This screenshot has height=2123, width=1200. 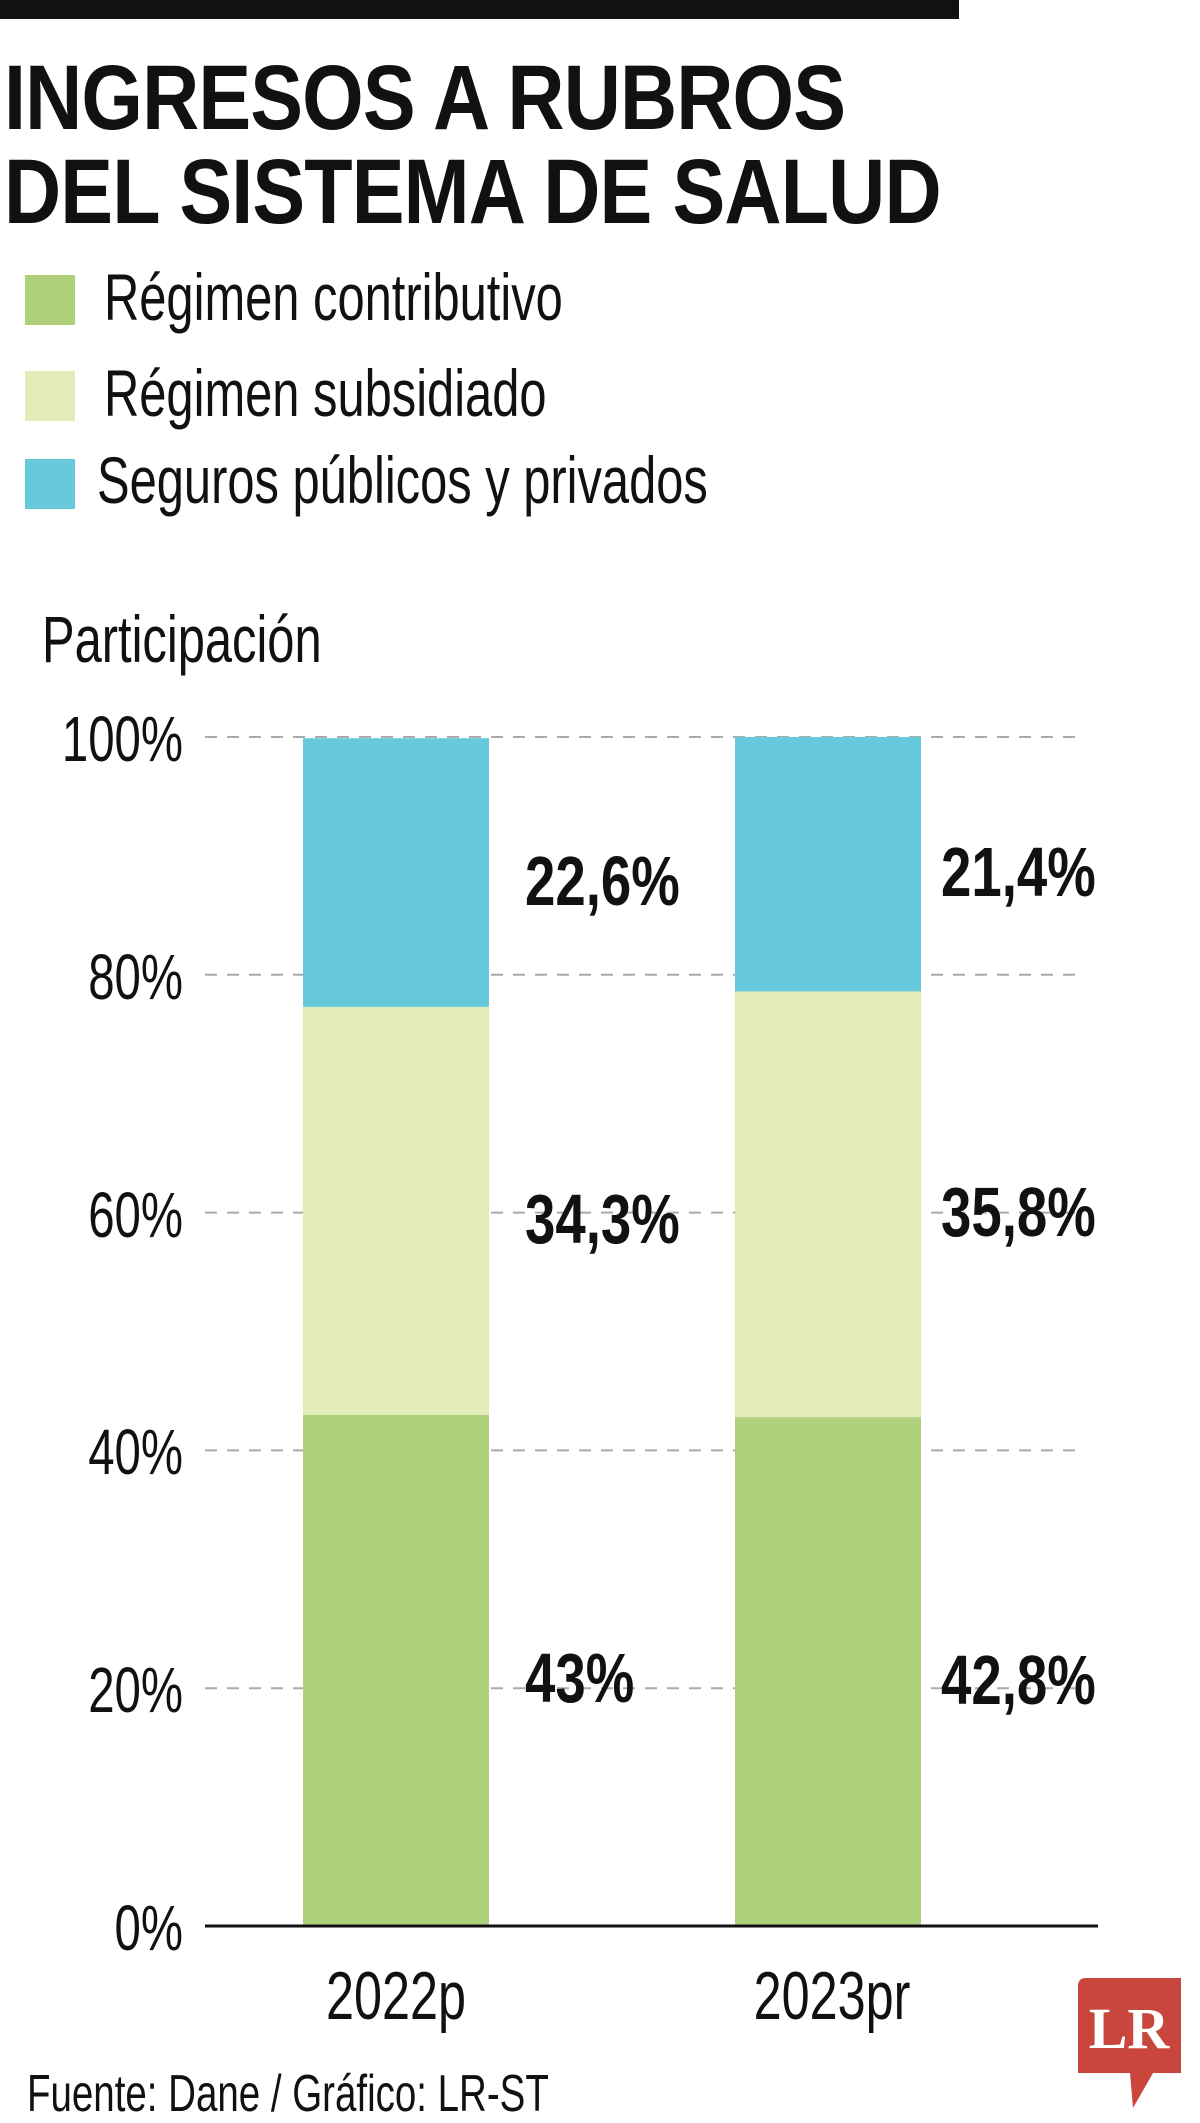 I want to click on y-tick-label: 60%, so click(x=135, y=1214).